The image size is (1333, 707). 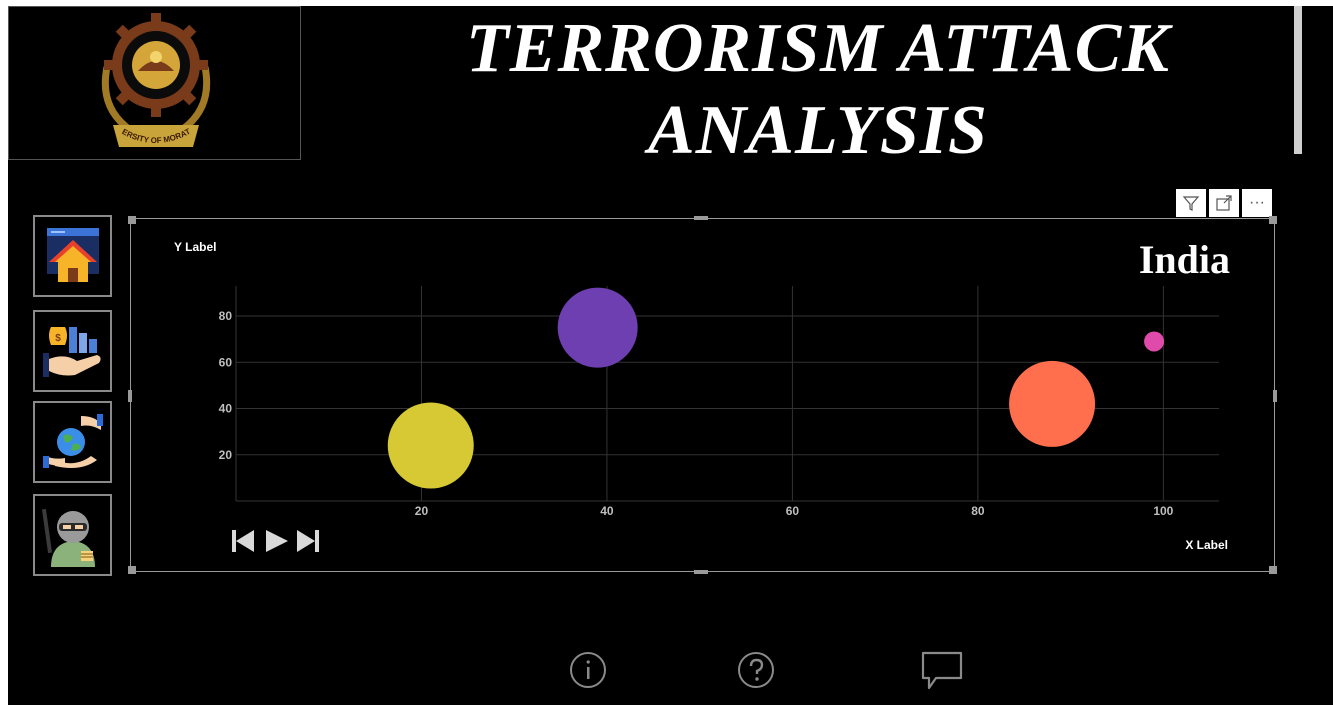 What do you see at coordinates (701, 218) in the screenshot?
I see `resize-handle-top` at bounding box center [701, 218].